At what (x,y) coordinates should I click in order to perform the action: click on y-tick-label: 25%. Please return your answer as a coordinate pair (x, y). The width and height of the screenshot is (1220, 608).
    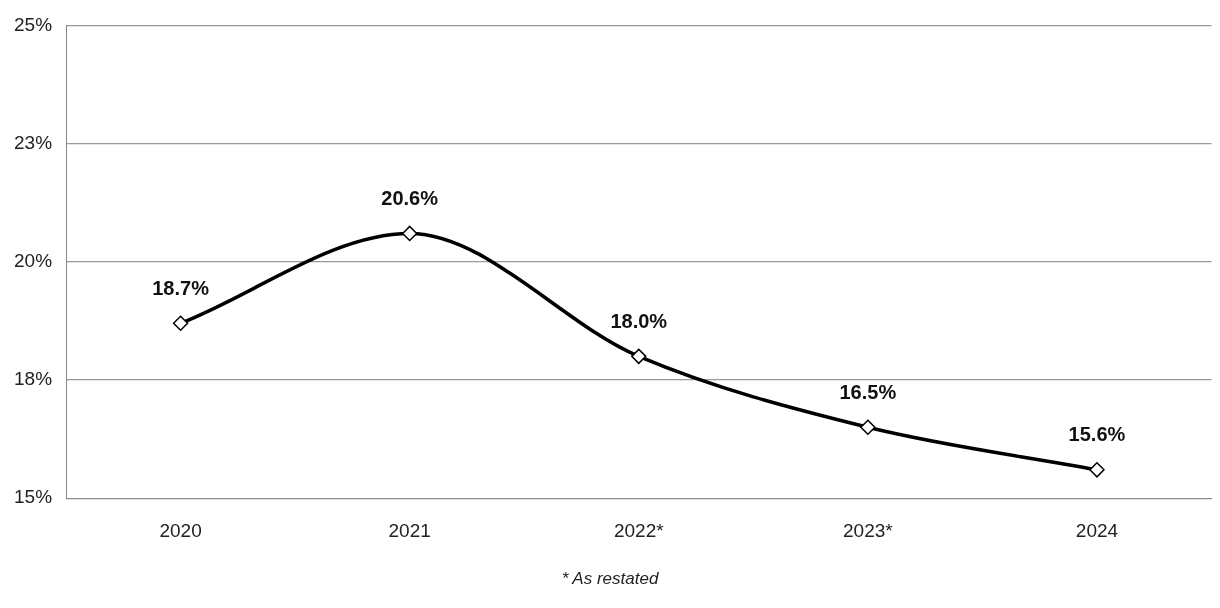
    Looking at the image, I should click on (33, 24).